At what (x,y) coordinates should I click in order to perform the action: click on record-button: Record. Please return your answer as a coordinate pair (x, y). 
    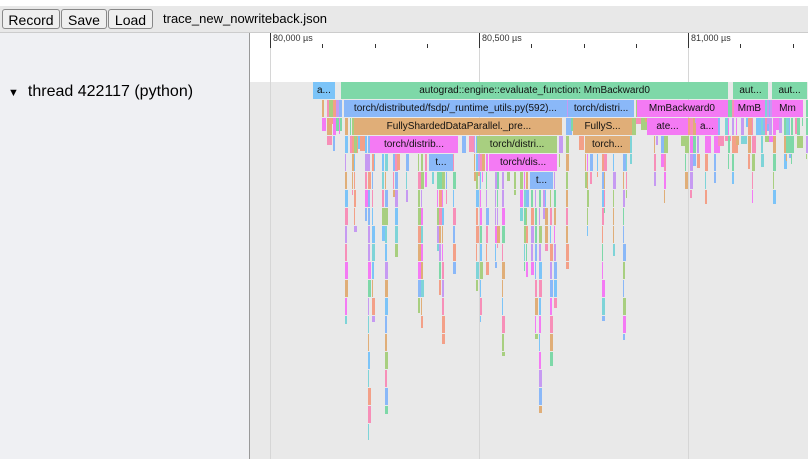
    Looking at the image, I should click on (31, 19).